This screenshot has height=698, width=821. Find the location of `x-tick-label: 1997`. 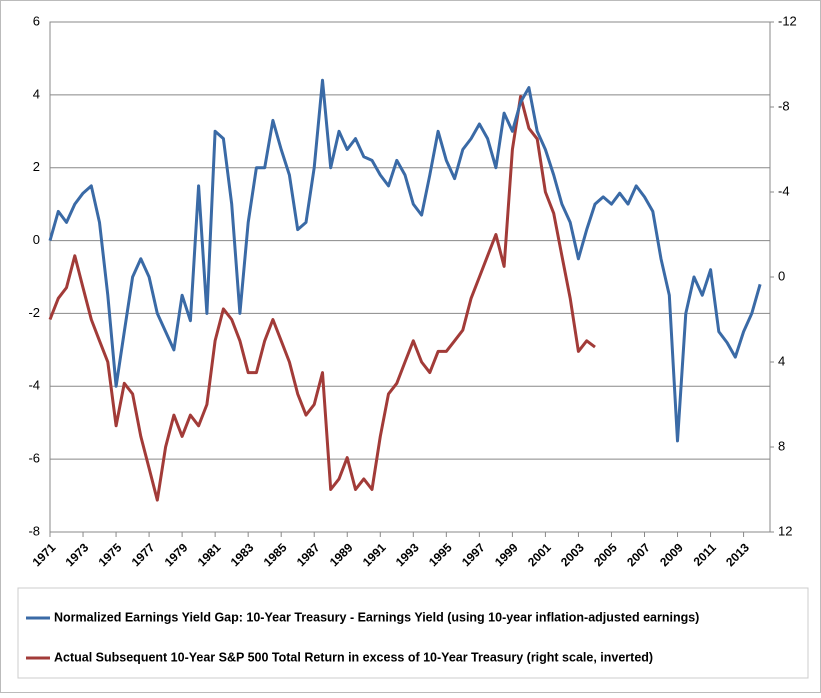

x-tick-label: 1997 is located at coordinates (473, 554).